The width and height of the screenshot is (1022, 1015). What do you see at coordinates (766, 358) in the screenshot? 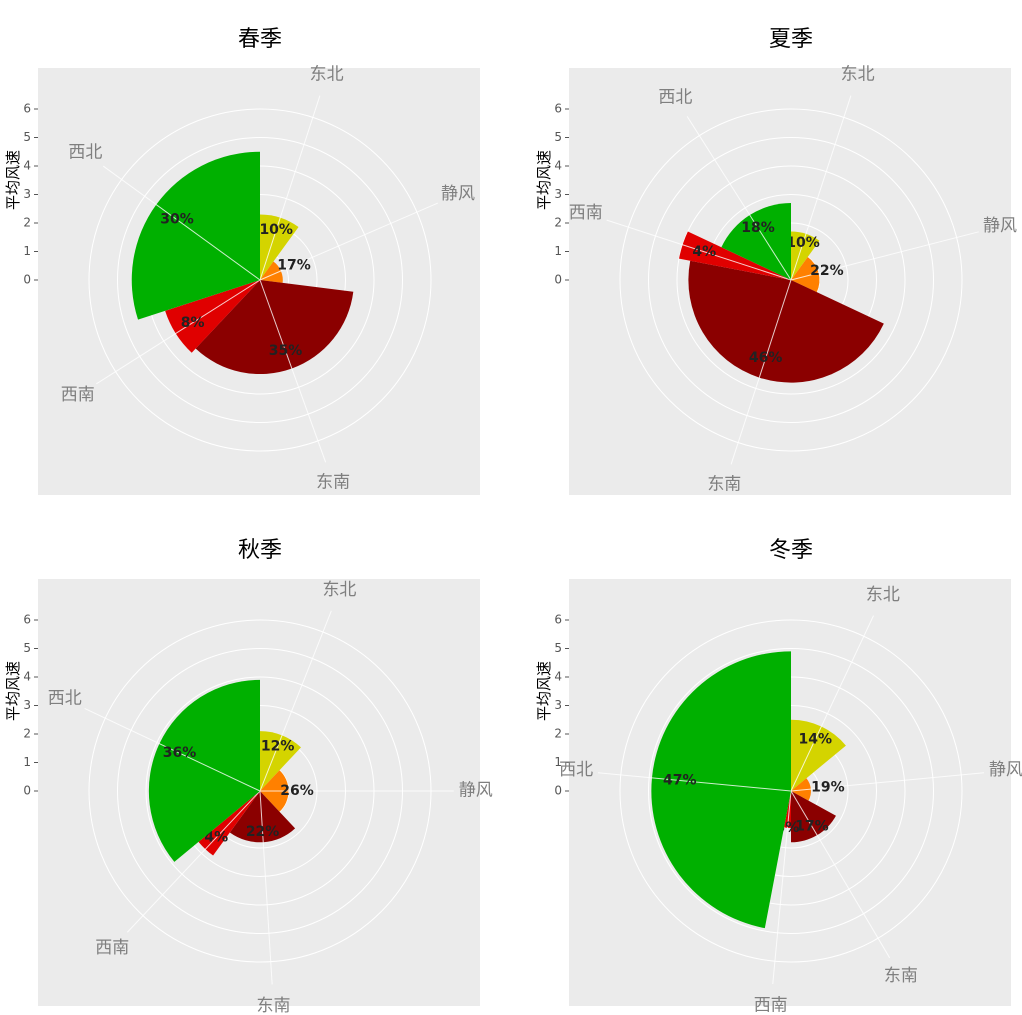
I see `share-label: 46%` at bounding box center [766, 358].